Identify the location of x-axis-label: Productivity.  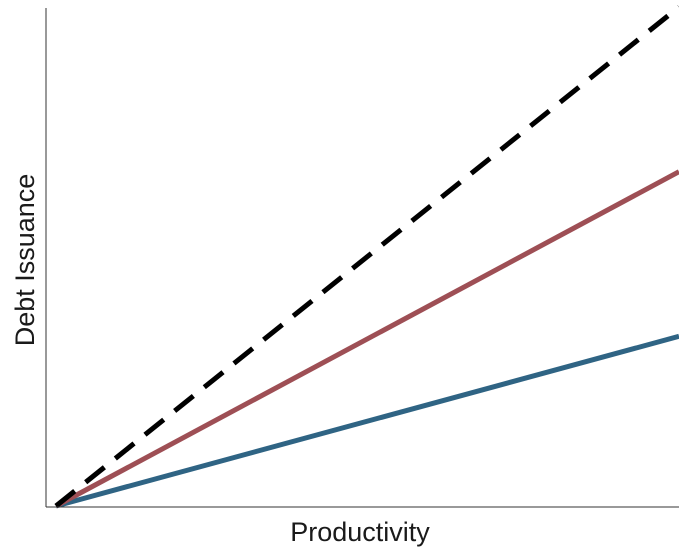
(360, 532).